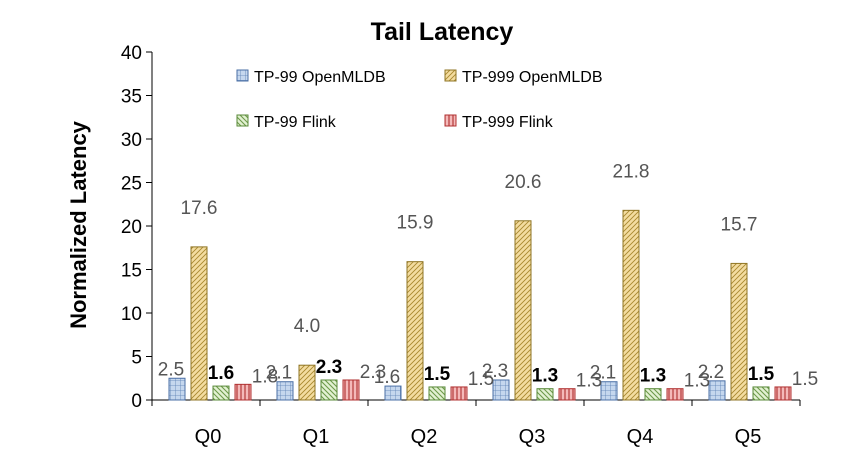  Describe the element at coordinates (415, 331) in the screenshot. I see `bar-tp-999-openmldb-q2` at that location.